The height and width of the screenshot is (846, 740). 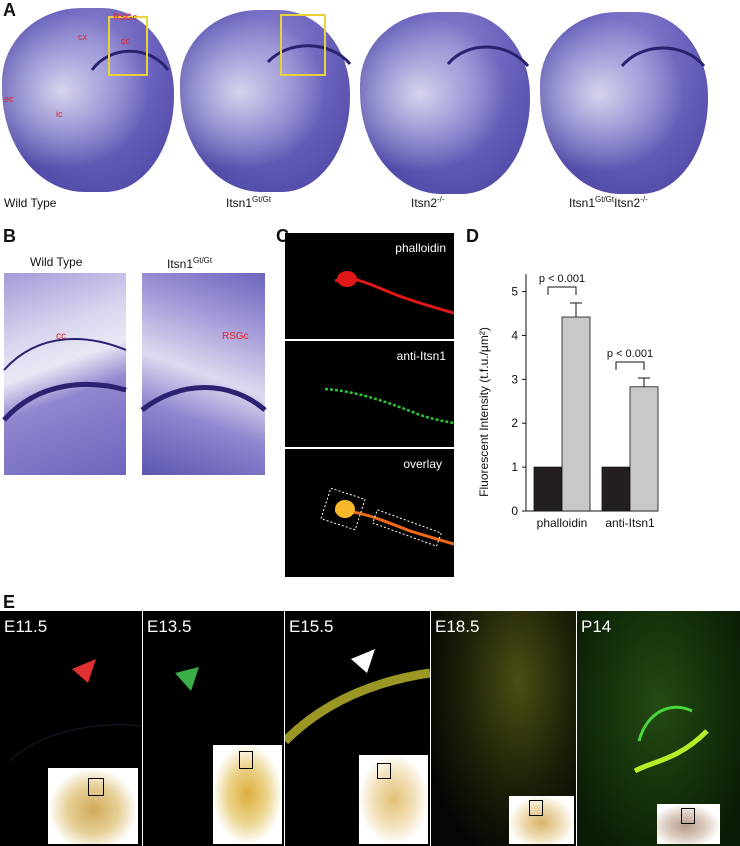 What do you see at coordinates (9, 10) in the screenshot?
I see `panel-label-a: A` at bounding box center [9, 10].